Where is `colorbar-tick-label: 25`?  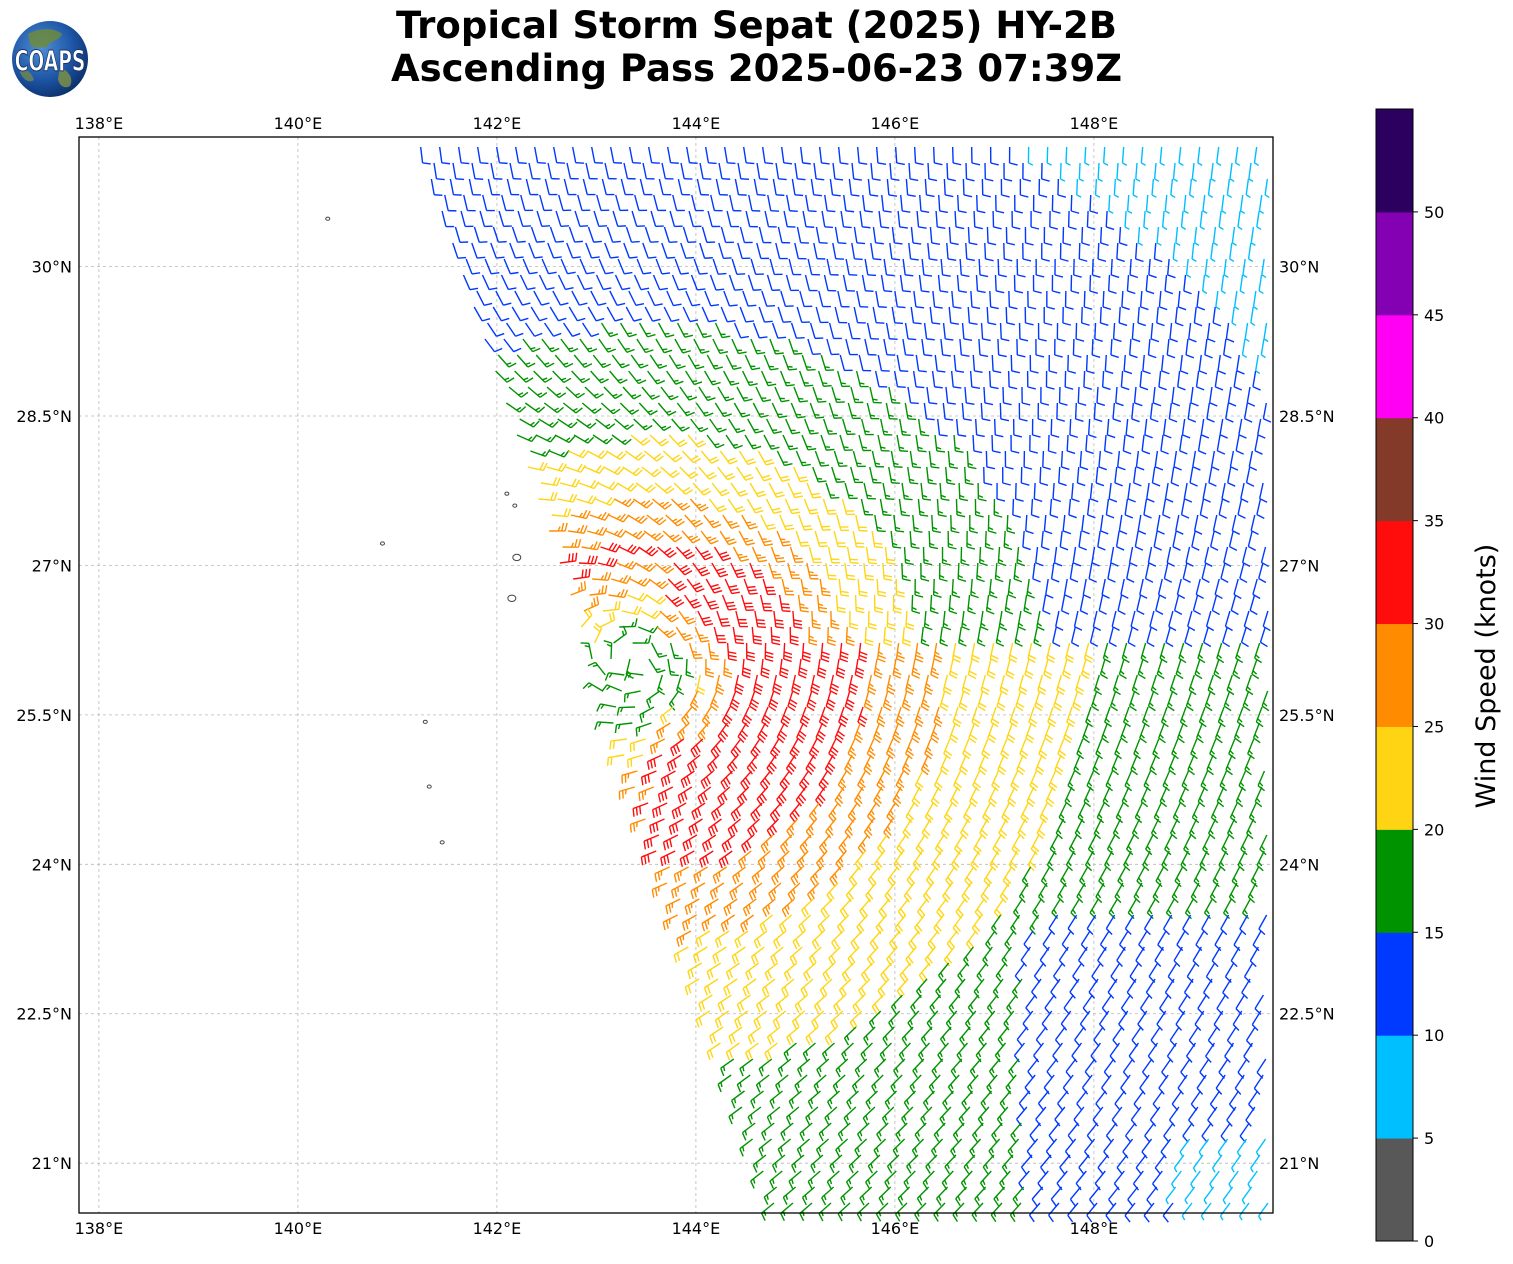 colorbar-tick-label: 25 is located at coordinates (1434, 726).